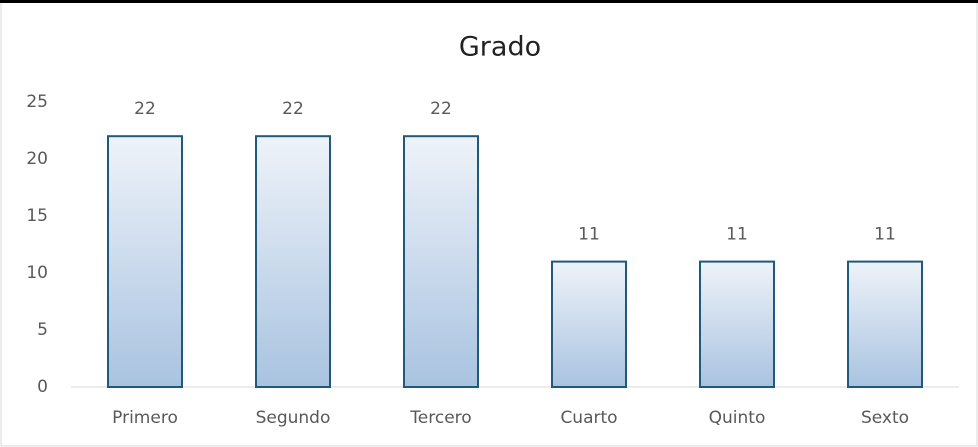 Image resolution: width=978 pixels, height=447 pixels. Describe the element at coordinates (440, 418) in the screenshot. I see `x-tick-label: Tercero` at that location.